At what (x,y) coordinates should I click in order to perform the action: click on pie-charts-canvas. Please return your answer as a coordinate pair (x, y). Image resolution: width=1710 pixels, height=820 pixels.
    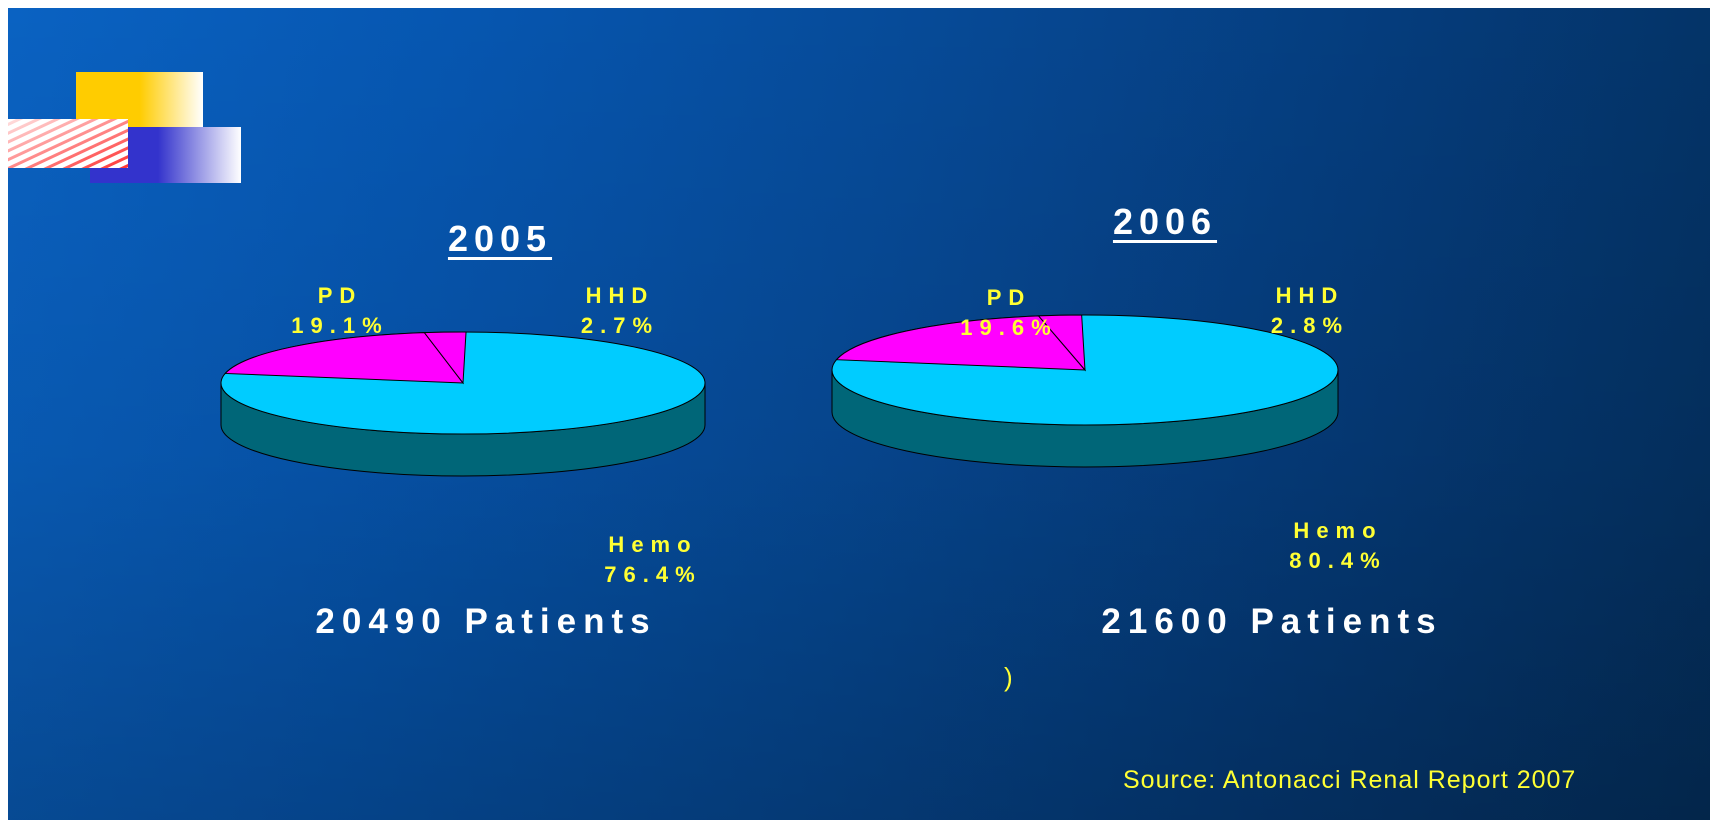
    Looking at the image, I should click on (779, 395).